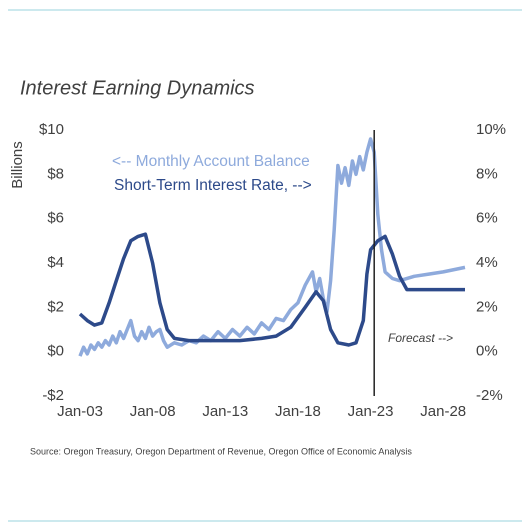 The width and height of the screenshot is (530, 530). What do you see at coordinates (489, 395) in the screenshot?
I see `y2-tick-label: -2%` at bounding box center [489, 395].